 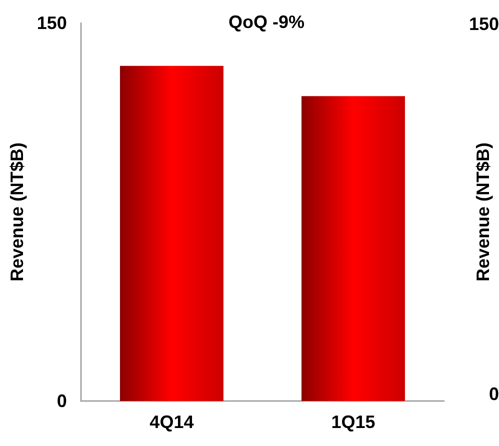 I want to click on text: 150, so click(x=483, y=24).